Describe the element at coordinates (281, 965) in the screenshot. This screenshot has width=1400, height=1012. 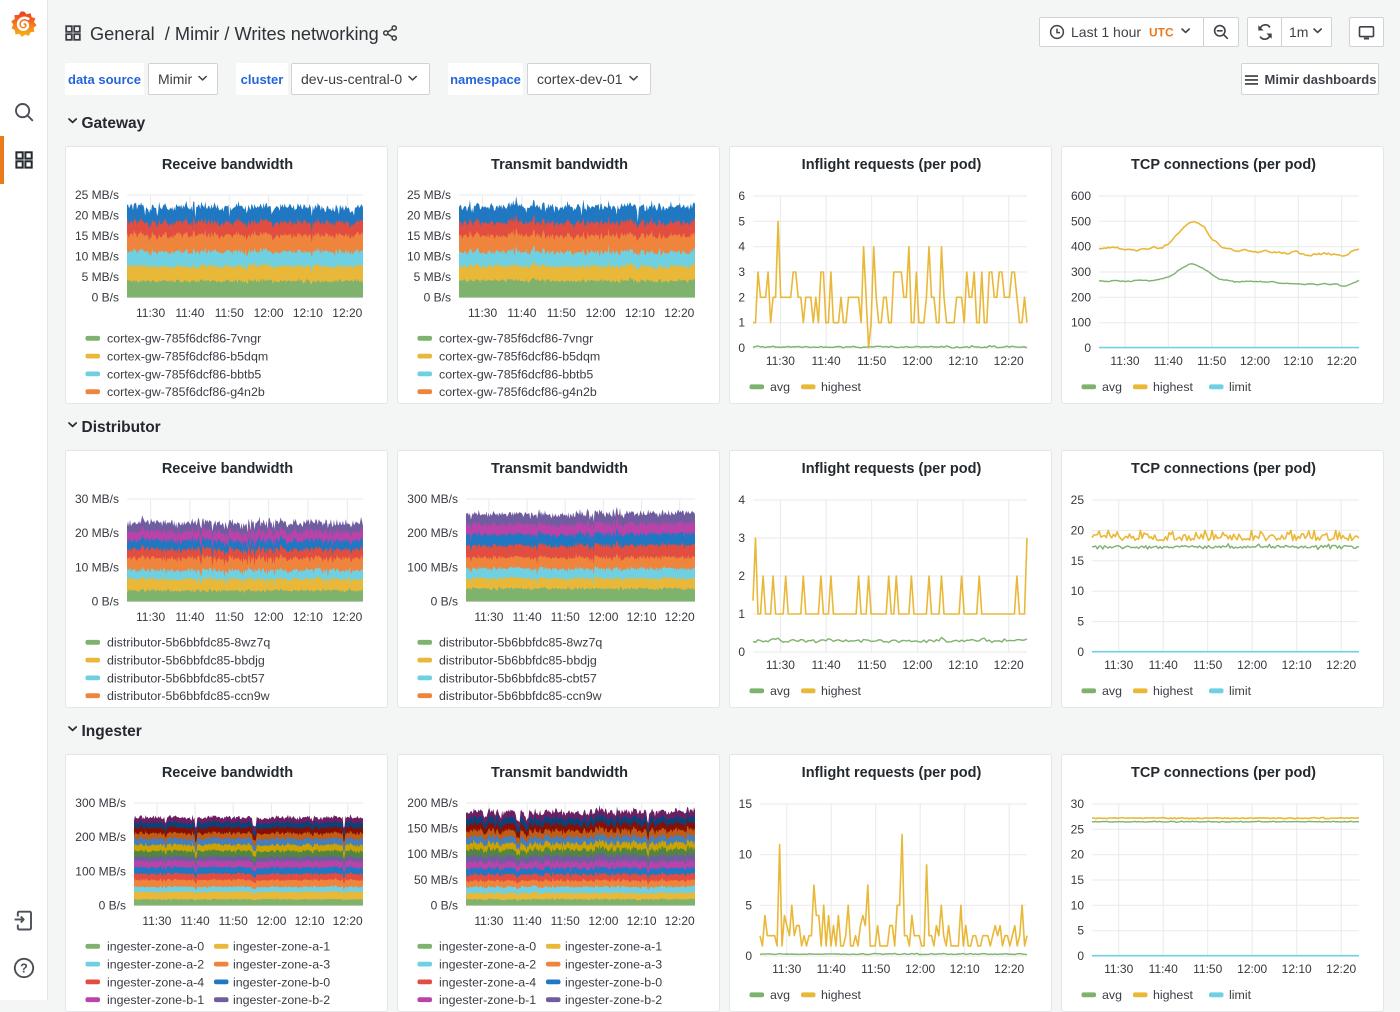
I see `svg-text: ingester-zone-a-3` at that location.